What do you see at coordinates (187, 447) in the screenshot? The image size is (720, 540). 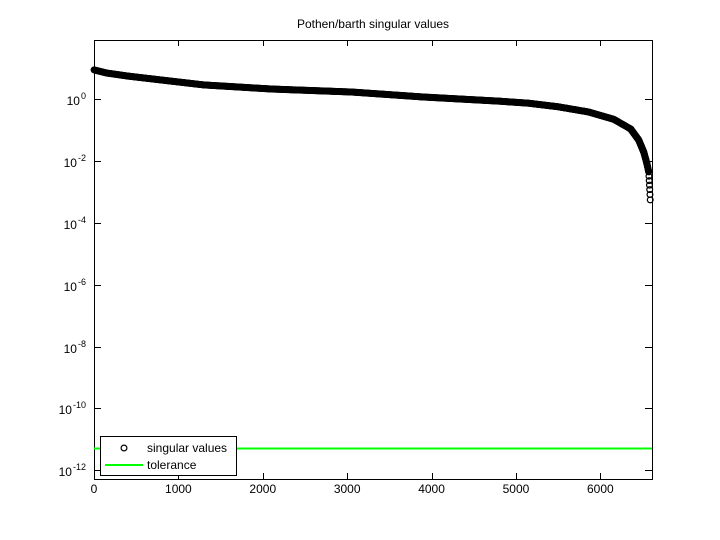 I see `legend-label-singular-values: singular values` at bounding box center [187, 447].